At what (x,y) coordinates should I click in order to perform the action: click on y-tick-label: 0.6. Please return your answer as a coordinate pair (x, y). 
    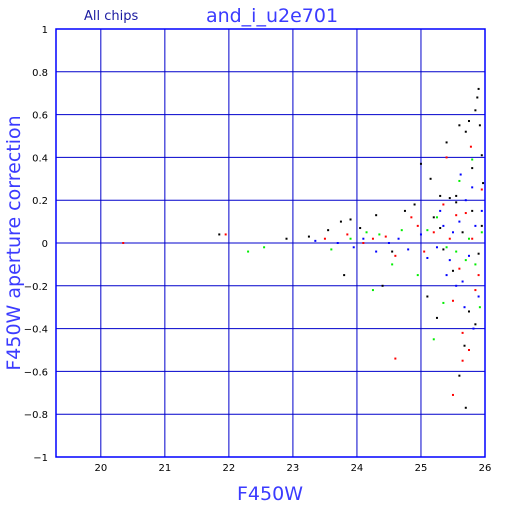
    Looking at the image, I should click on (40, 116).